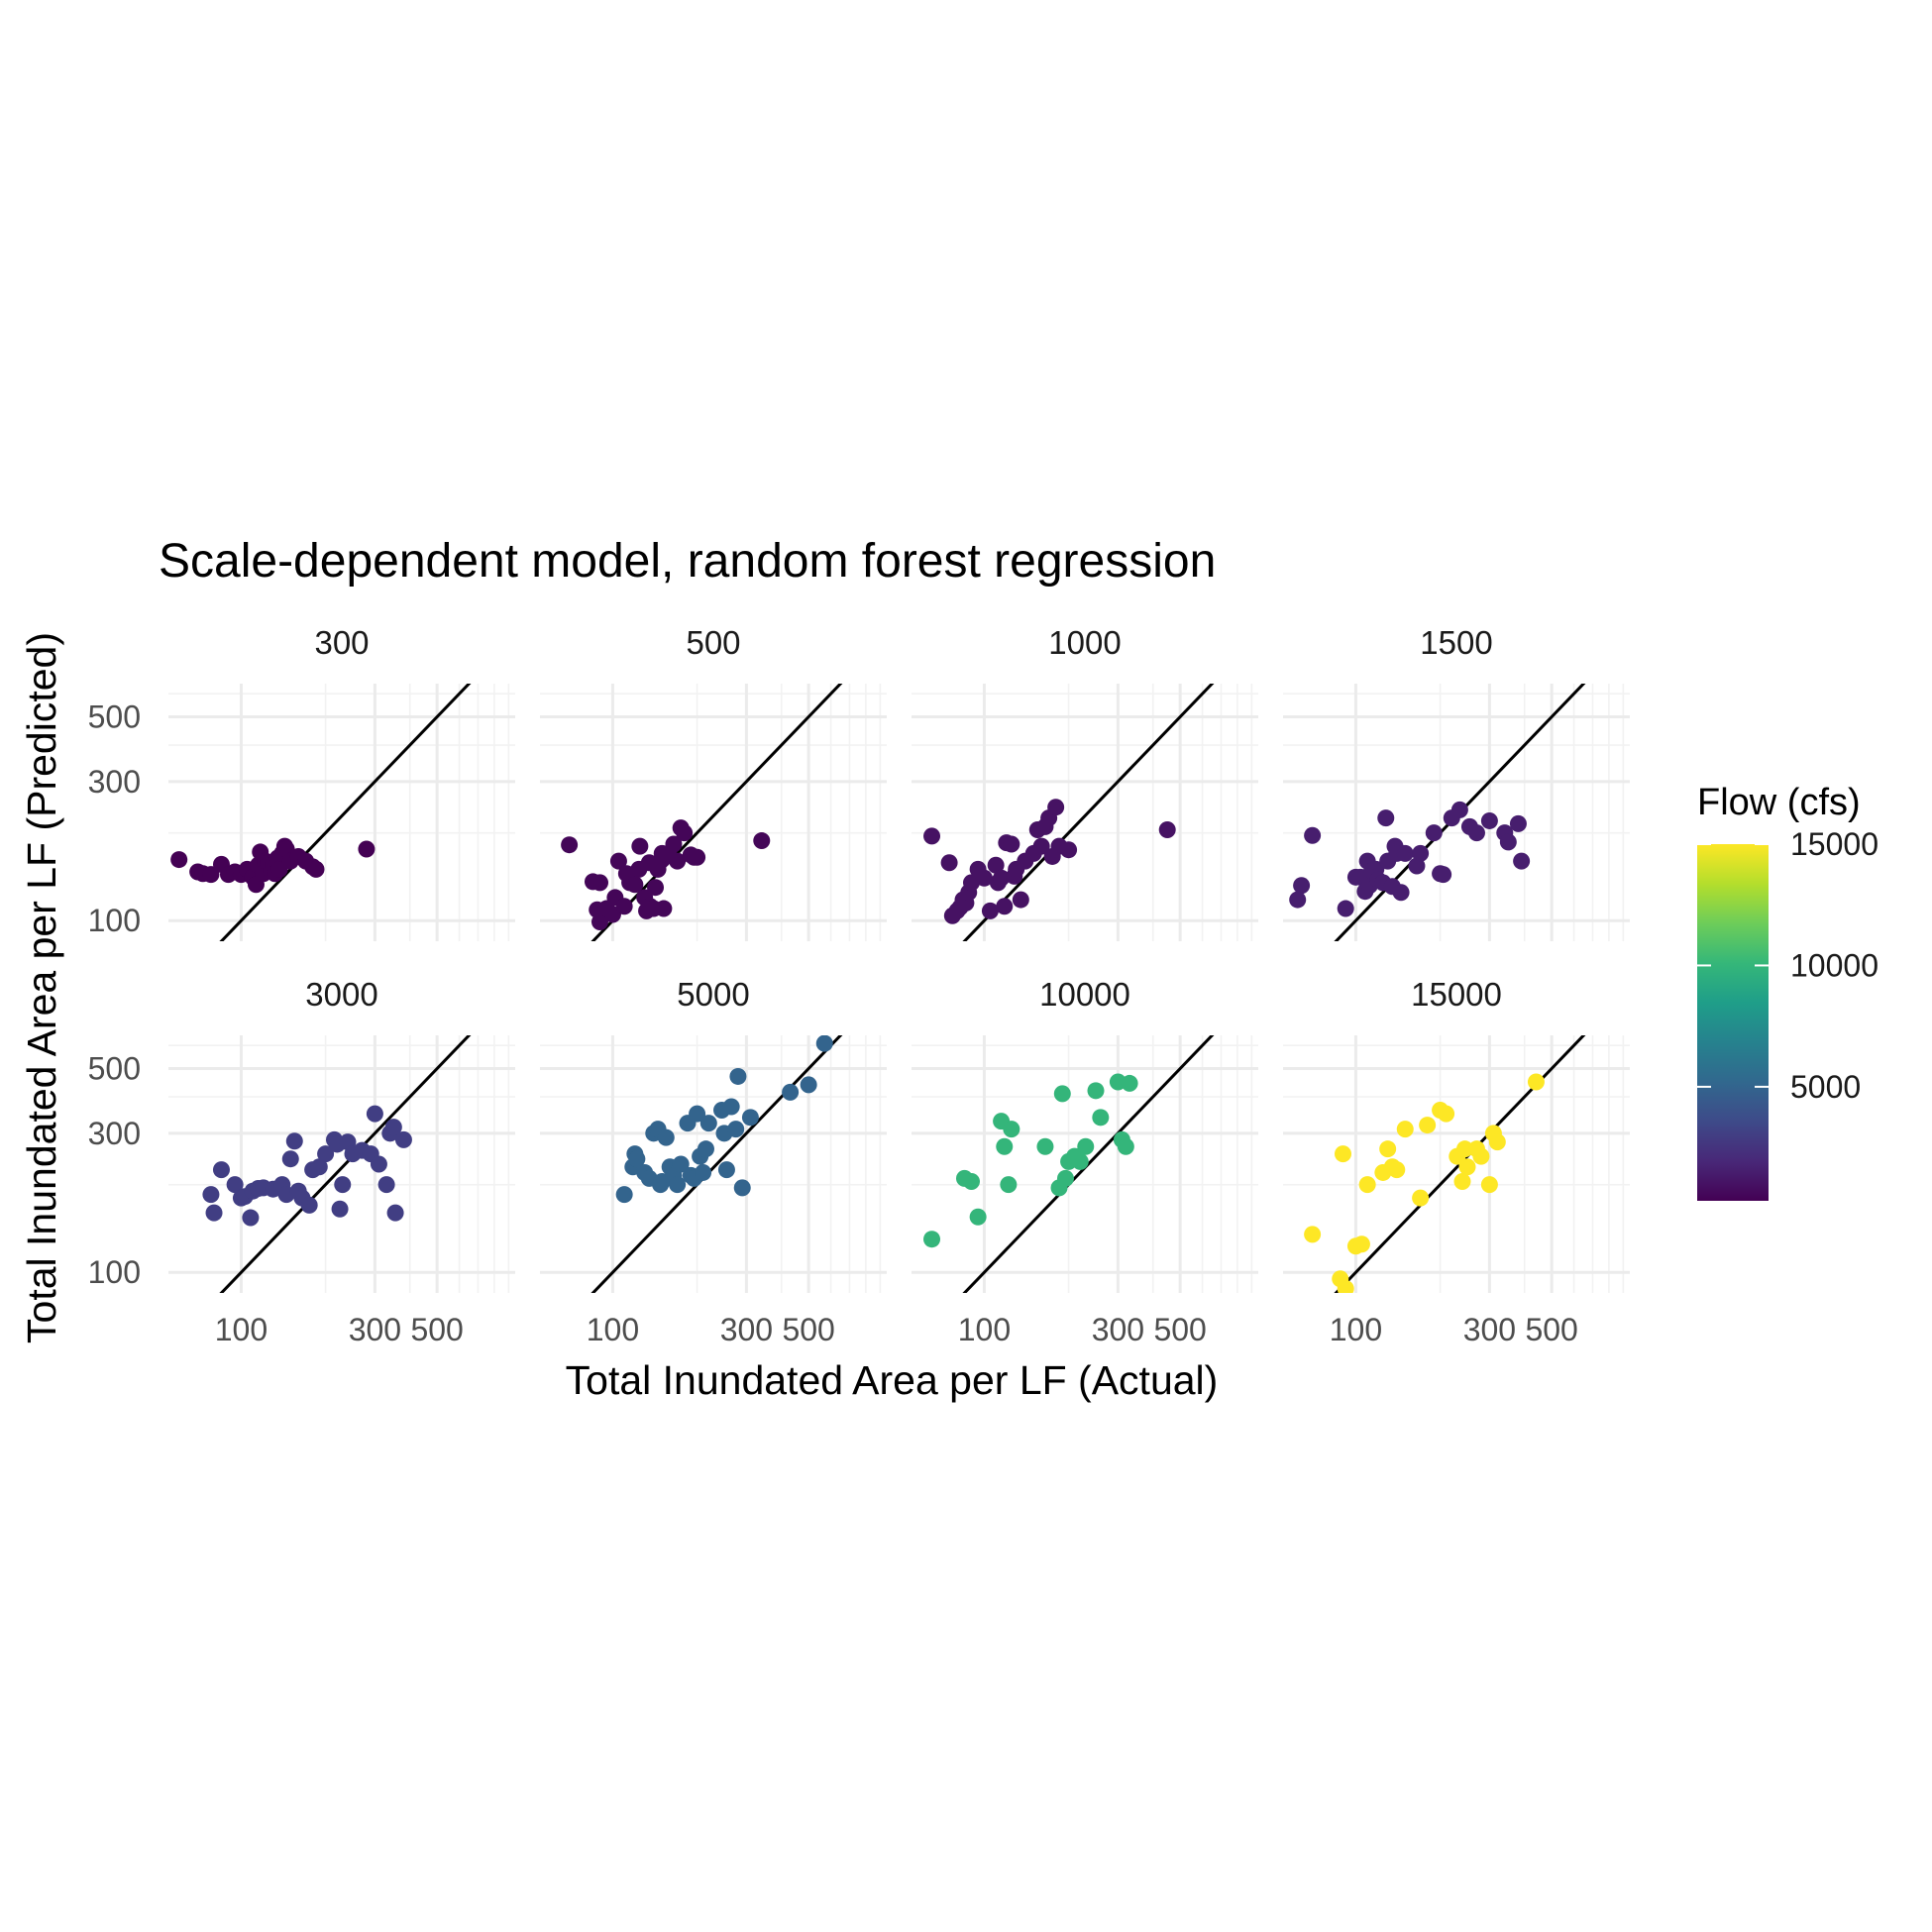 This screenshot has height=1932, width=1932. Describe the element at coordinates (1733, 1023) in the screenshot. I see `colorbar` at that location.